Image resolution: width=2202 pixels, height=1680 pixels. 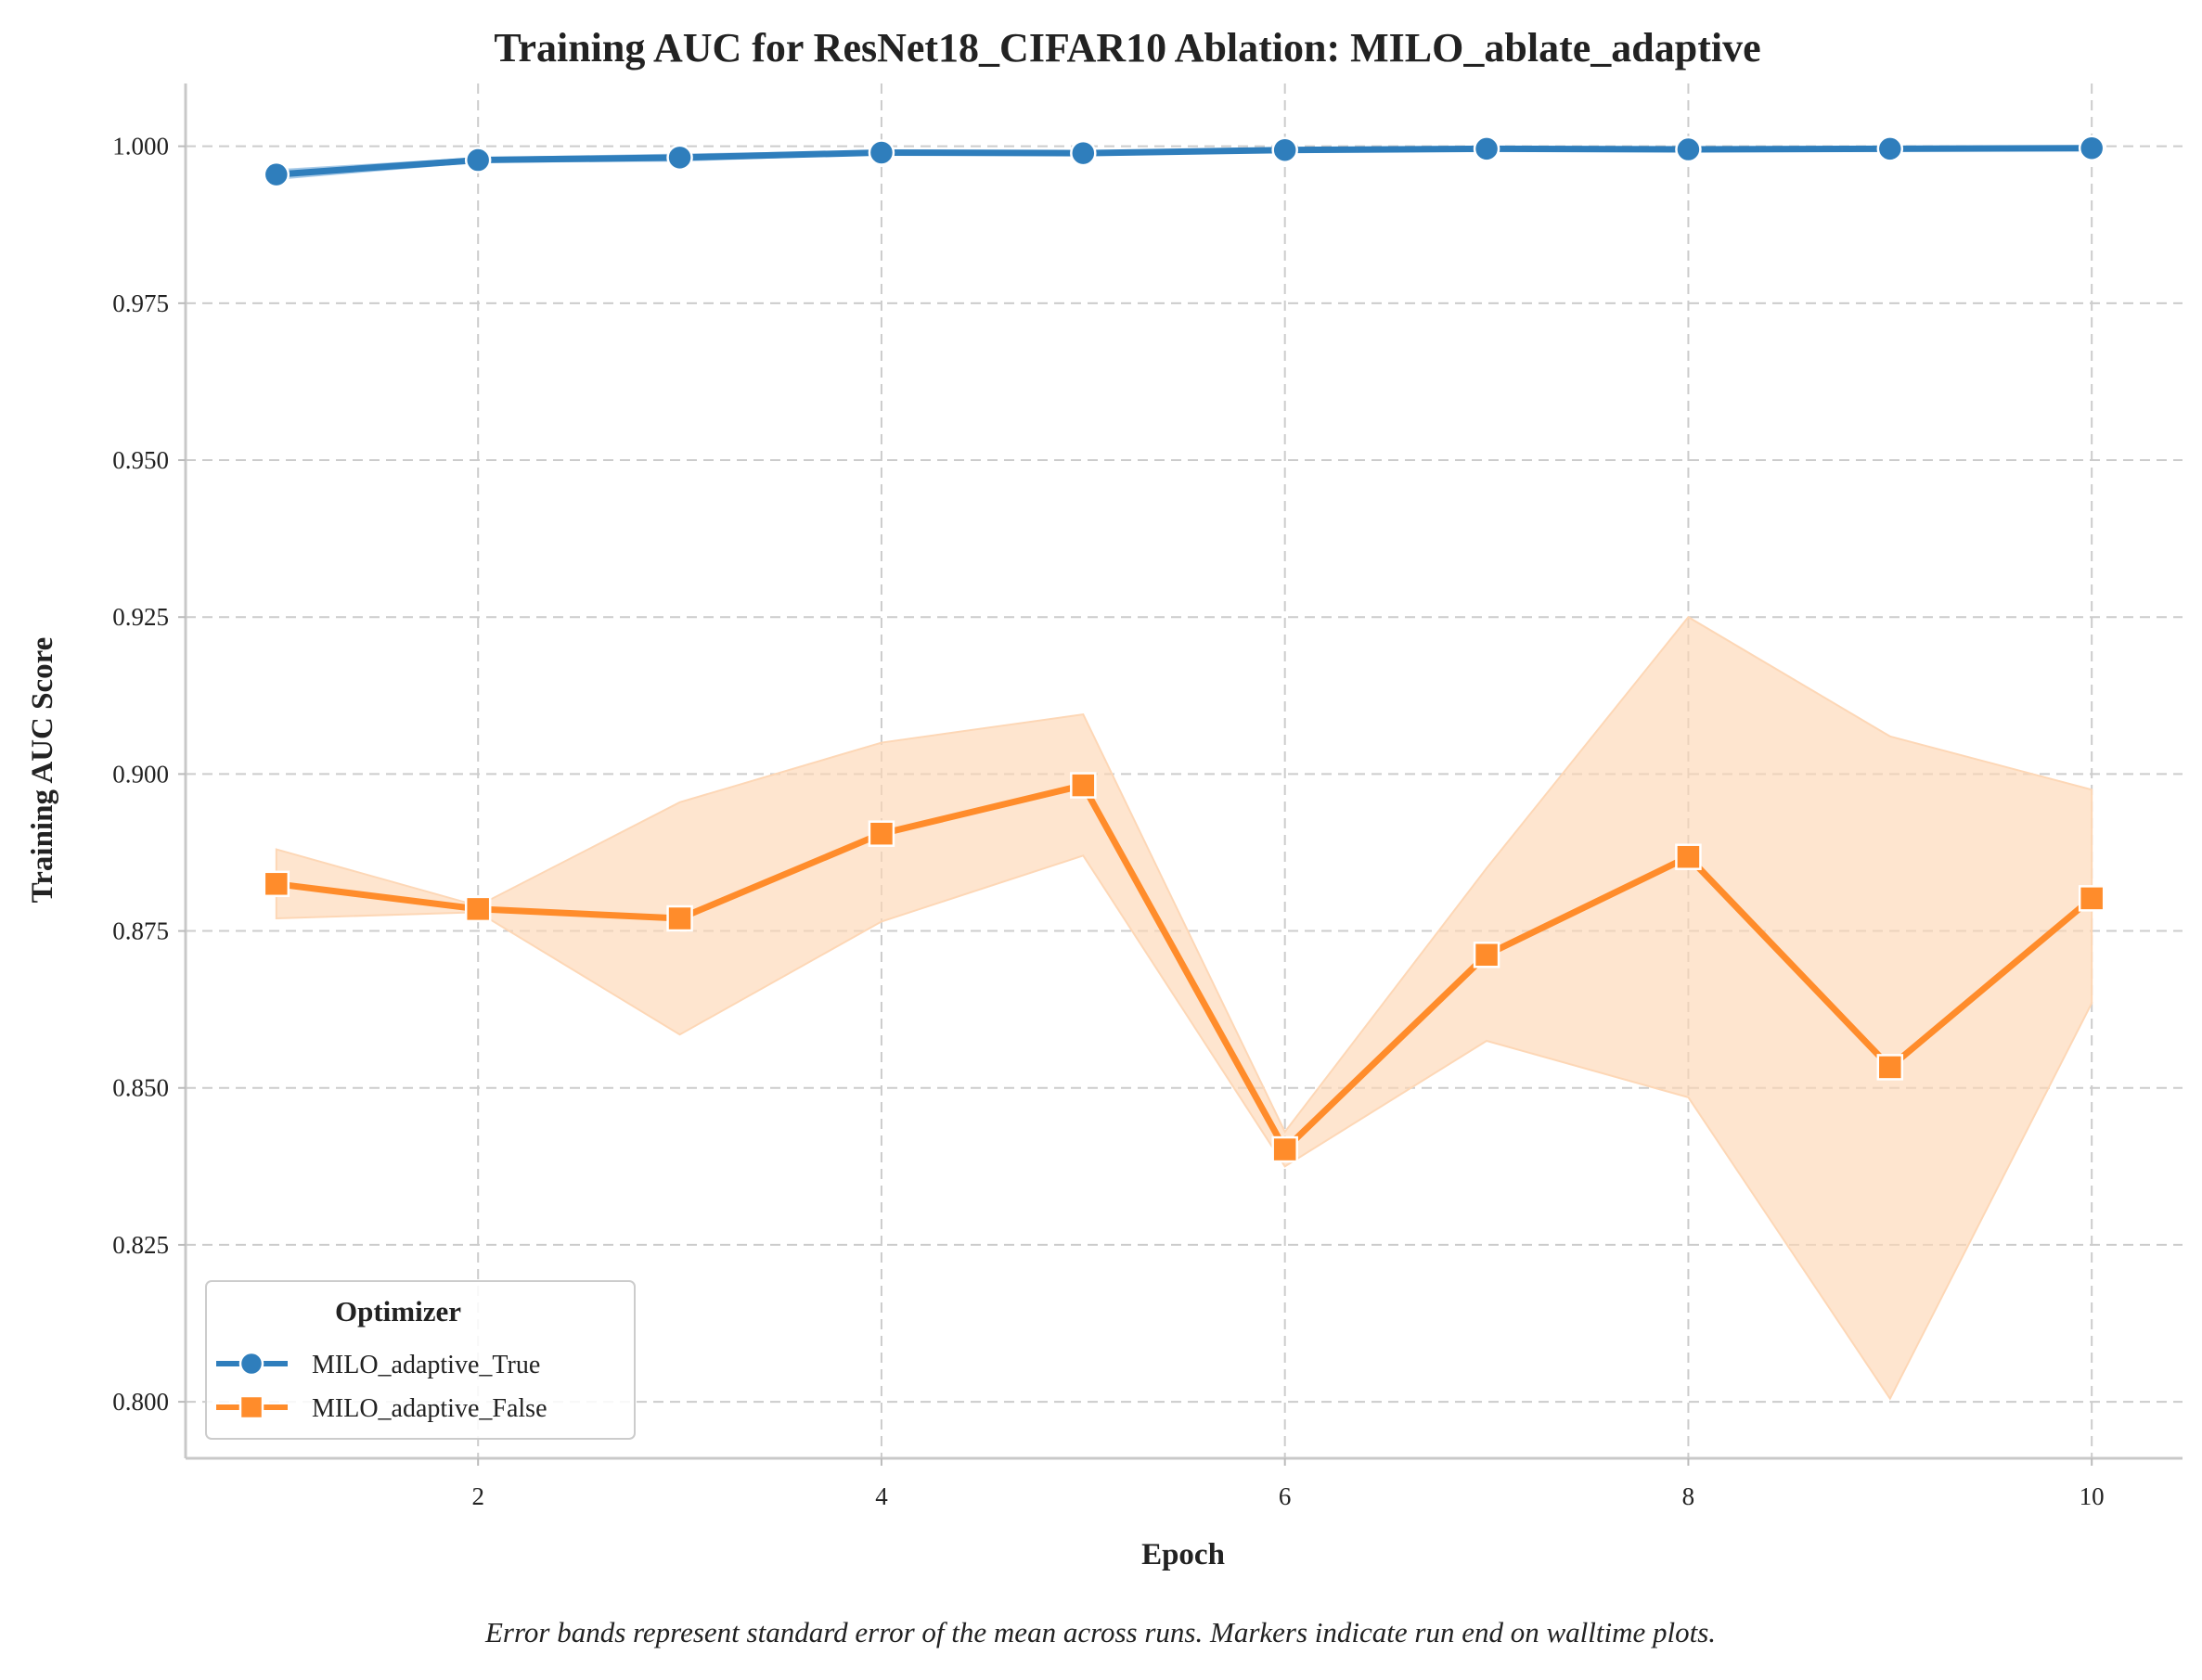 What do you see at coordinates (140, 617) in the screenshot?
I see `y-tick-label: 0.925` at bounding box center [140, 617].